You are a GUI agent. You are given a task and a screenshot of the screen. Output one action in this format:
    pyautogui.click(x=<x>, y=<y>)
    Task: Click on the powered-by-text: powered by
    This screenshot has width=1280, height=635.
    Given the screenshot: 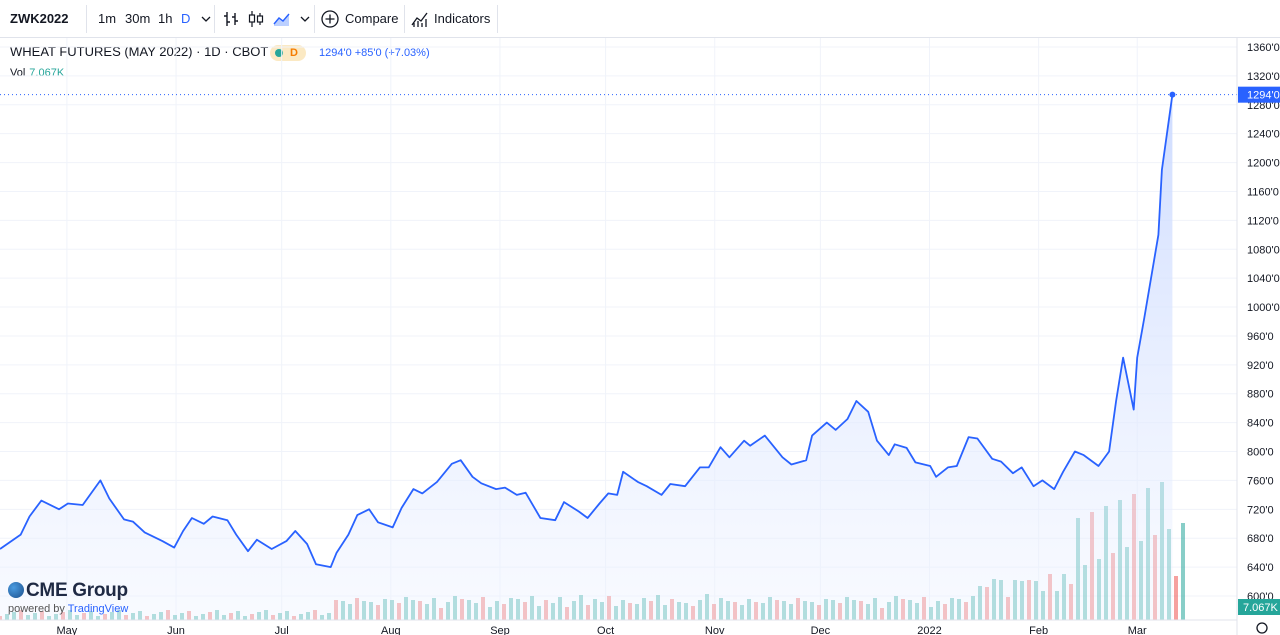 What is the action you would take?
    pyautogui.click(x=36, y=609)
    